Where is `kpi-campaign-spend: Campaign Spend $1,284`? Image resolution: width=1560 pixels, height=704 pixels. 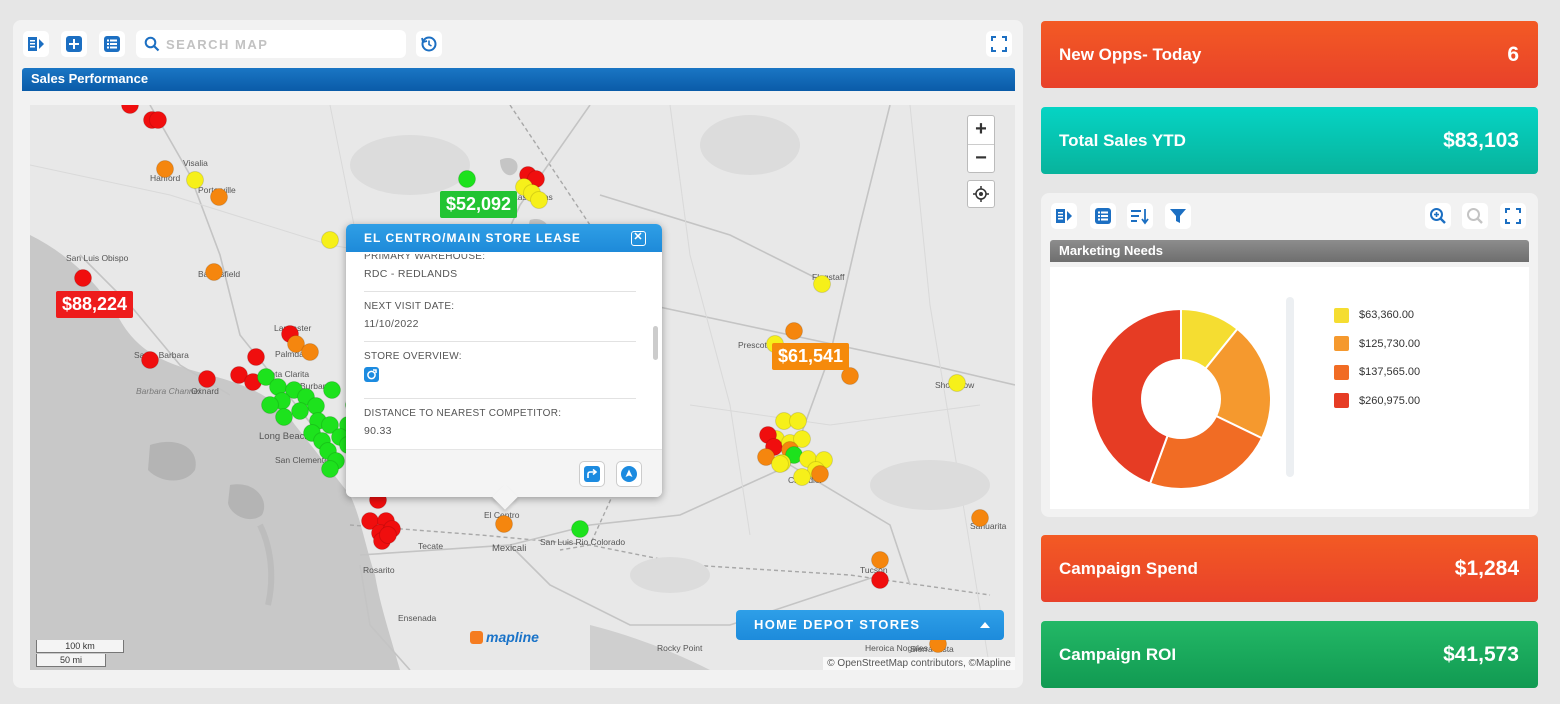
kpi-campaign-spend: Campaign Spend $1,284 is located at coordinates (1289, 568).